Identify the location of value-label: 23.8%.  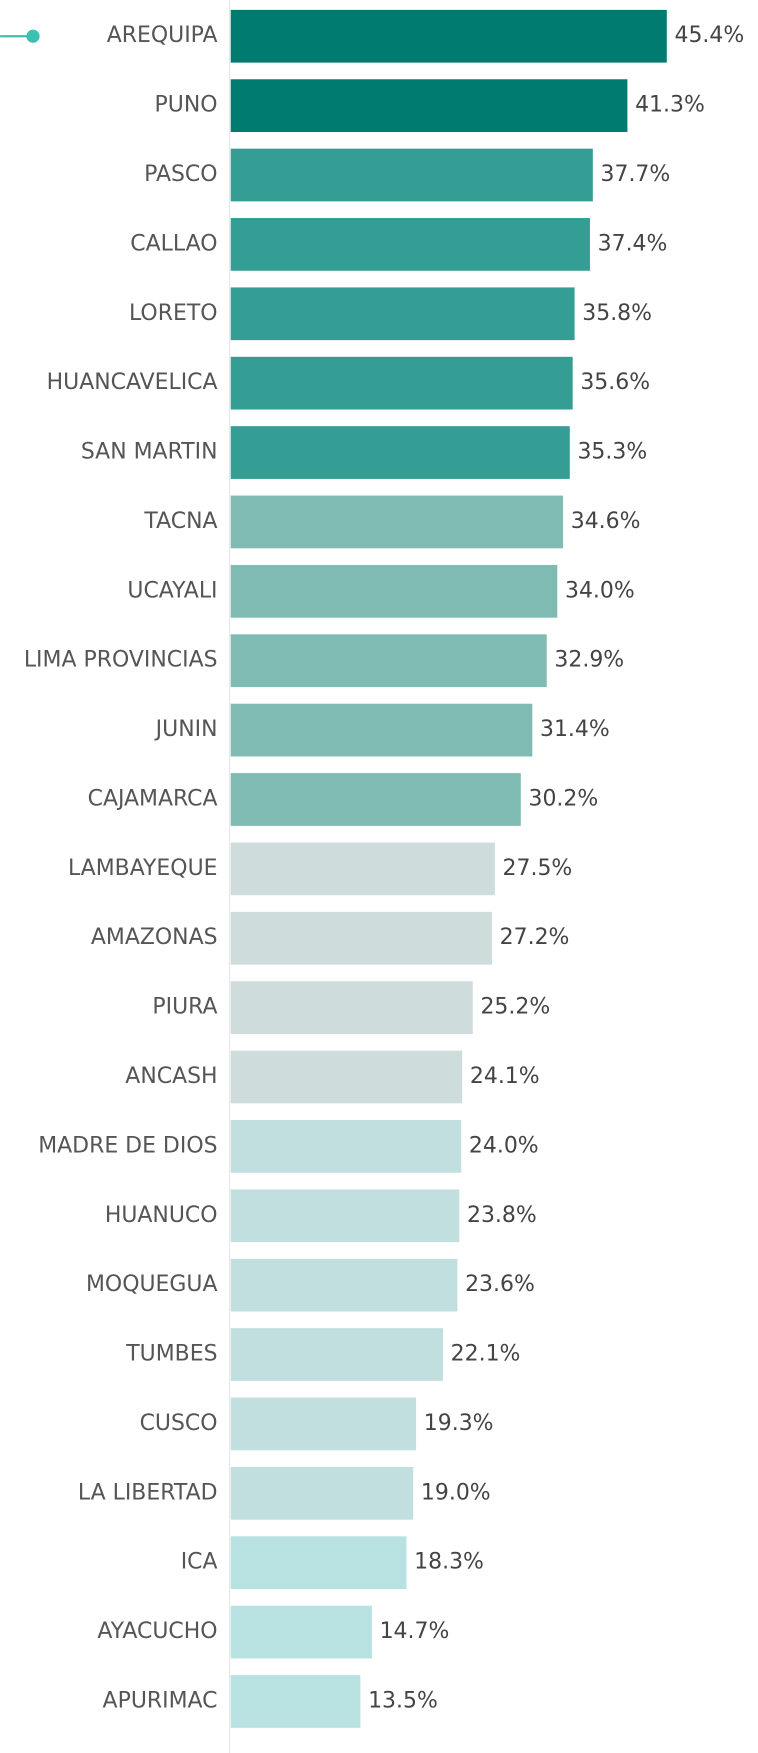
(502, 1215).